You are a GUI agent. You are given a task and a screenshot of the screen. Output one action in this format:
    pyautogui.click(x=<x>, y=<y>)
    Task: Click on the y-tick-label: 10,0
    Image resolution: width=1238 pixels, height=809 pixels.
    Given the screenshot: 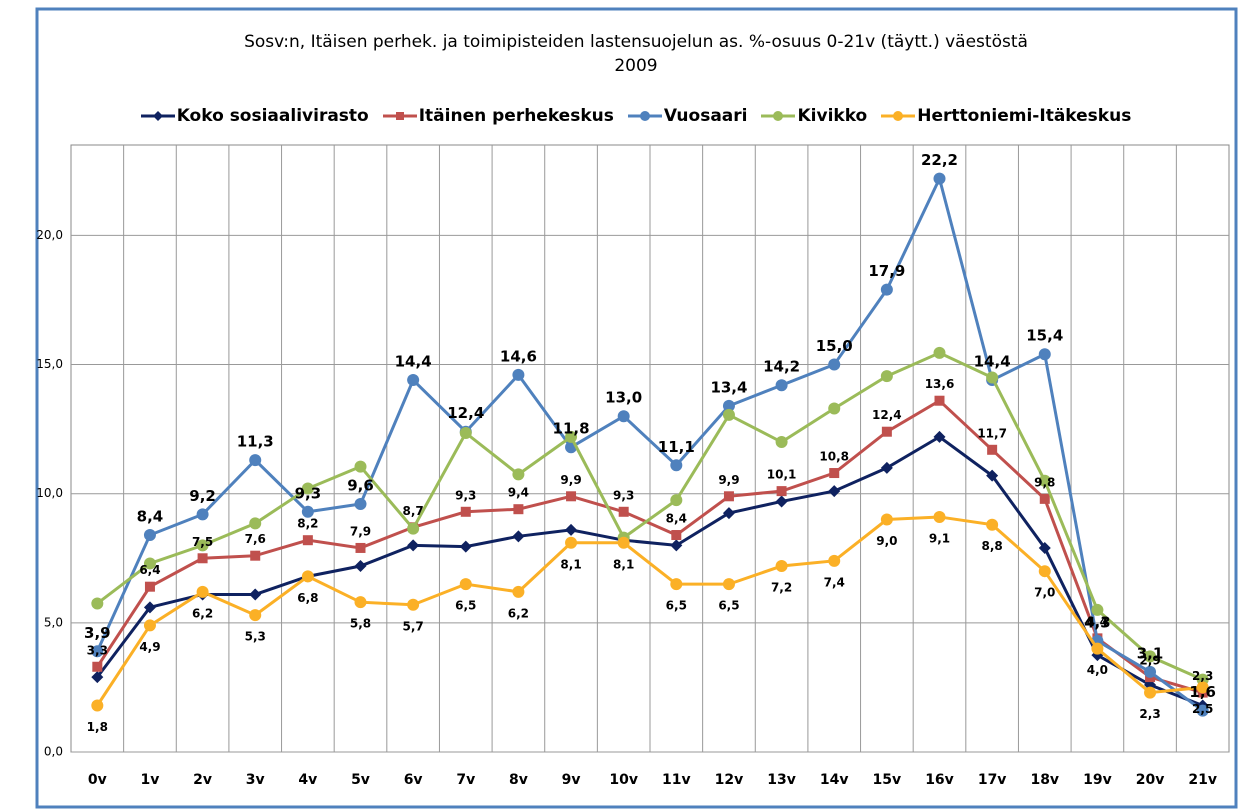 What is the action you would take?
    pyautogui.click(x=49, y=493)
    